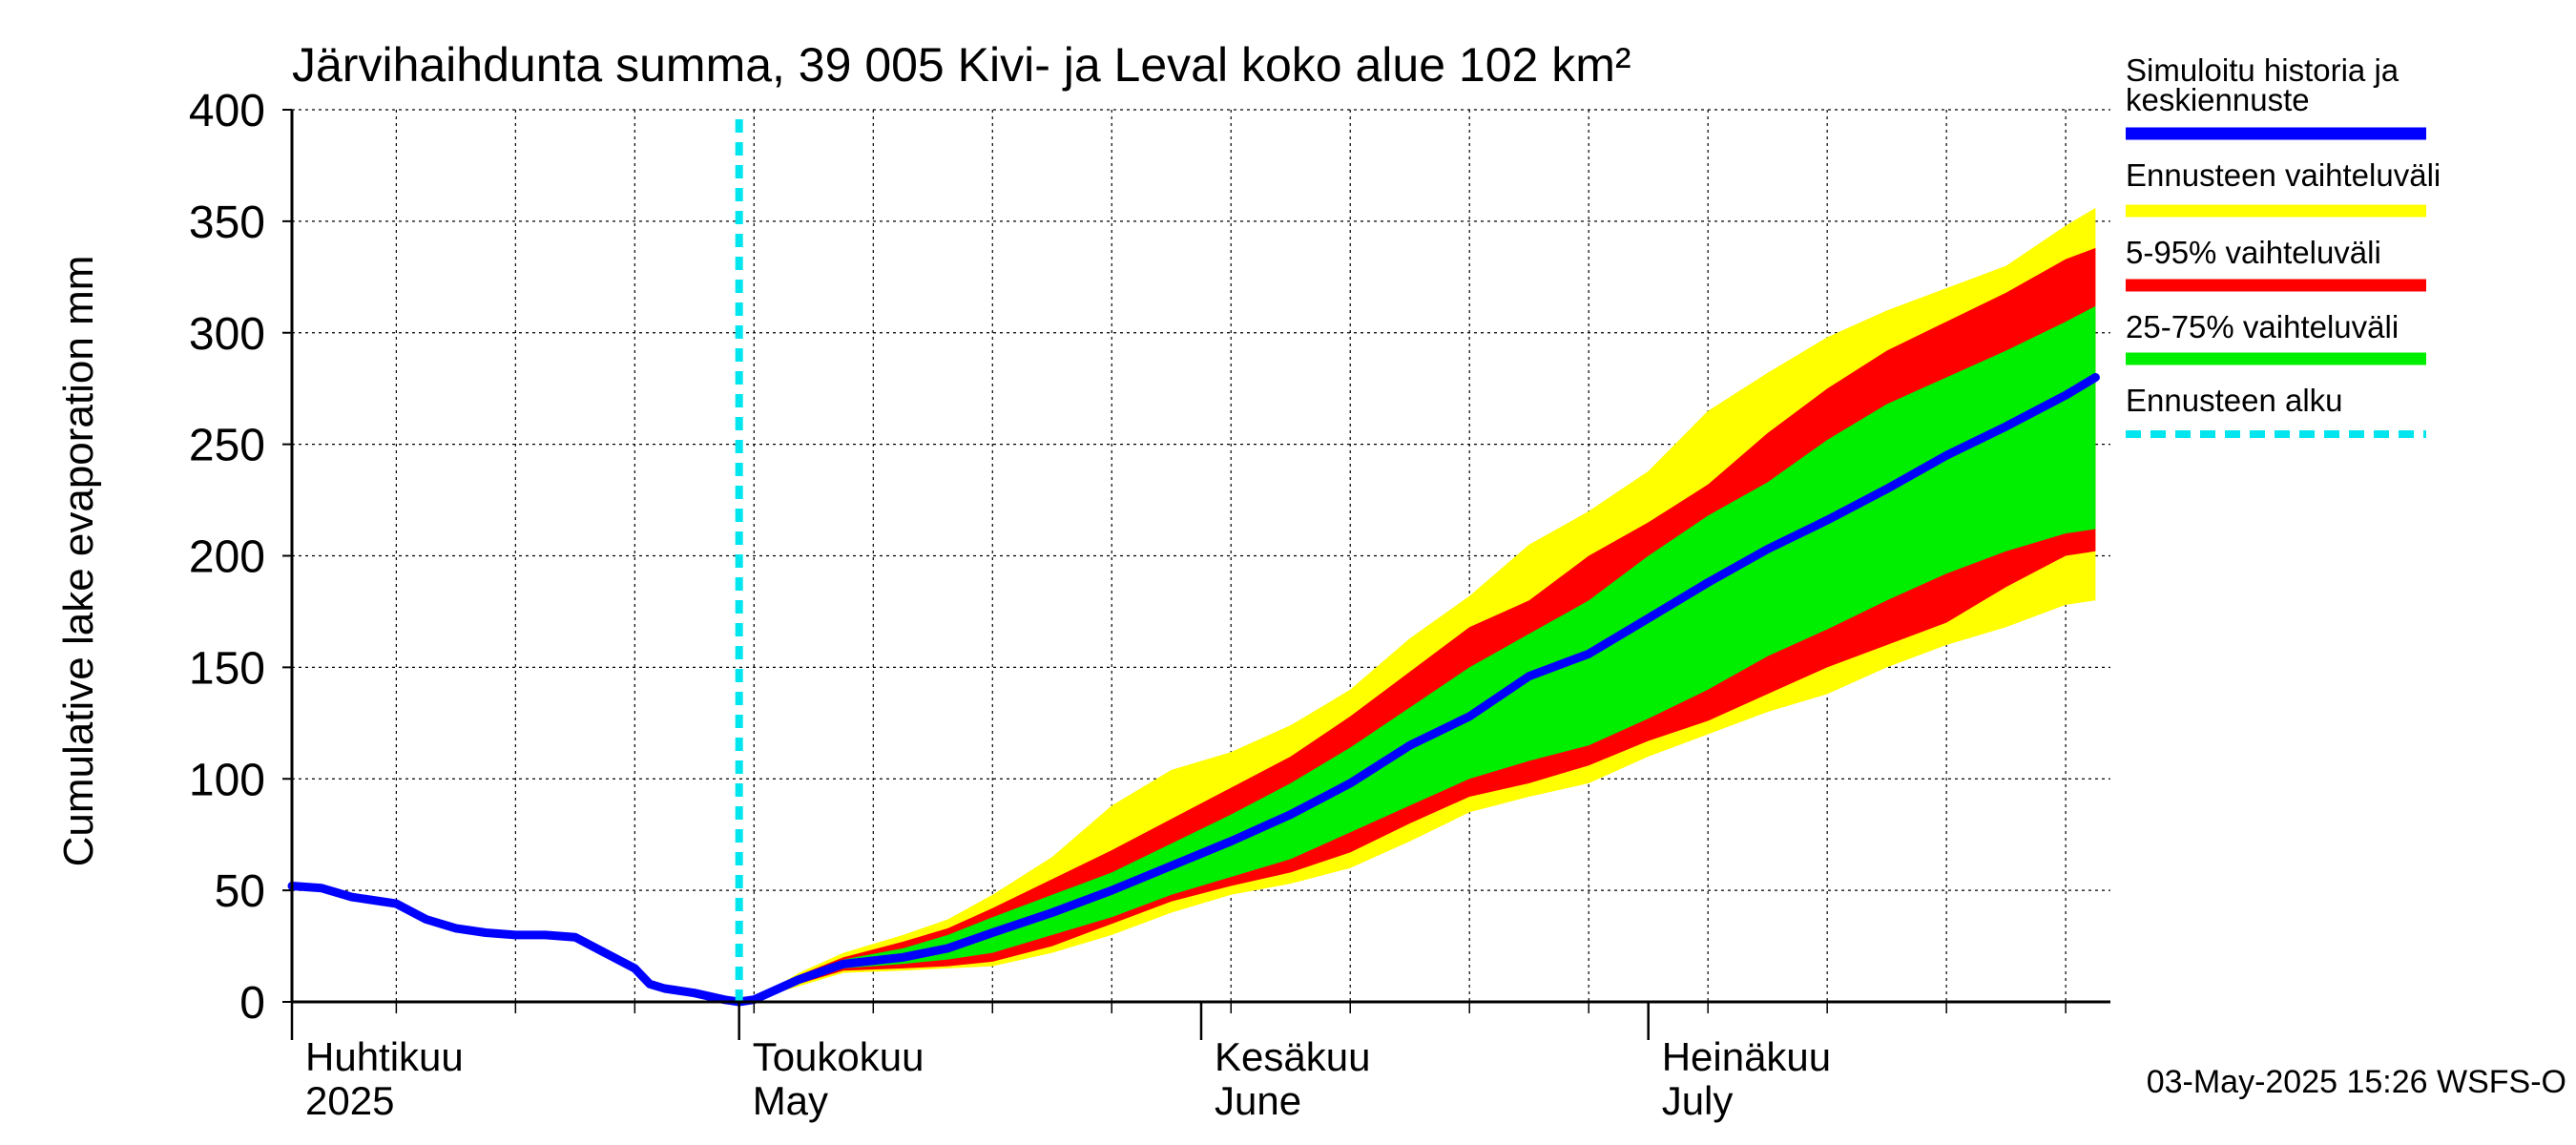 This screenshot has width=2576, height=1145. Describe the element at coordinates (227, 223) in the screenshot. I see `y-tick-label: 350` at that location.